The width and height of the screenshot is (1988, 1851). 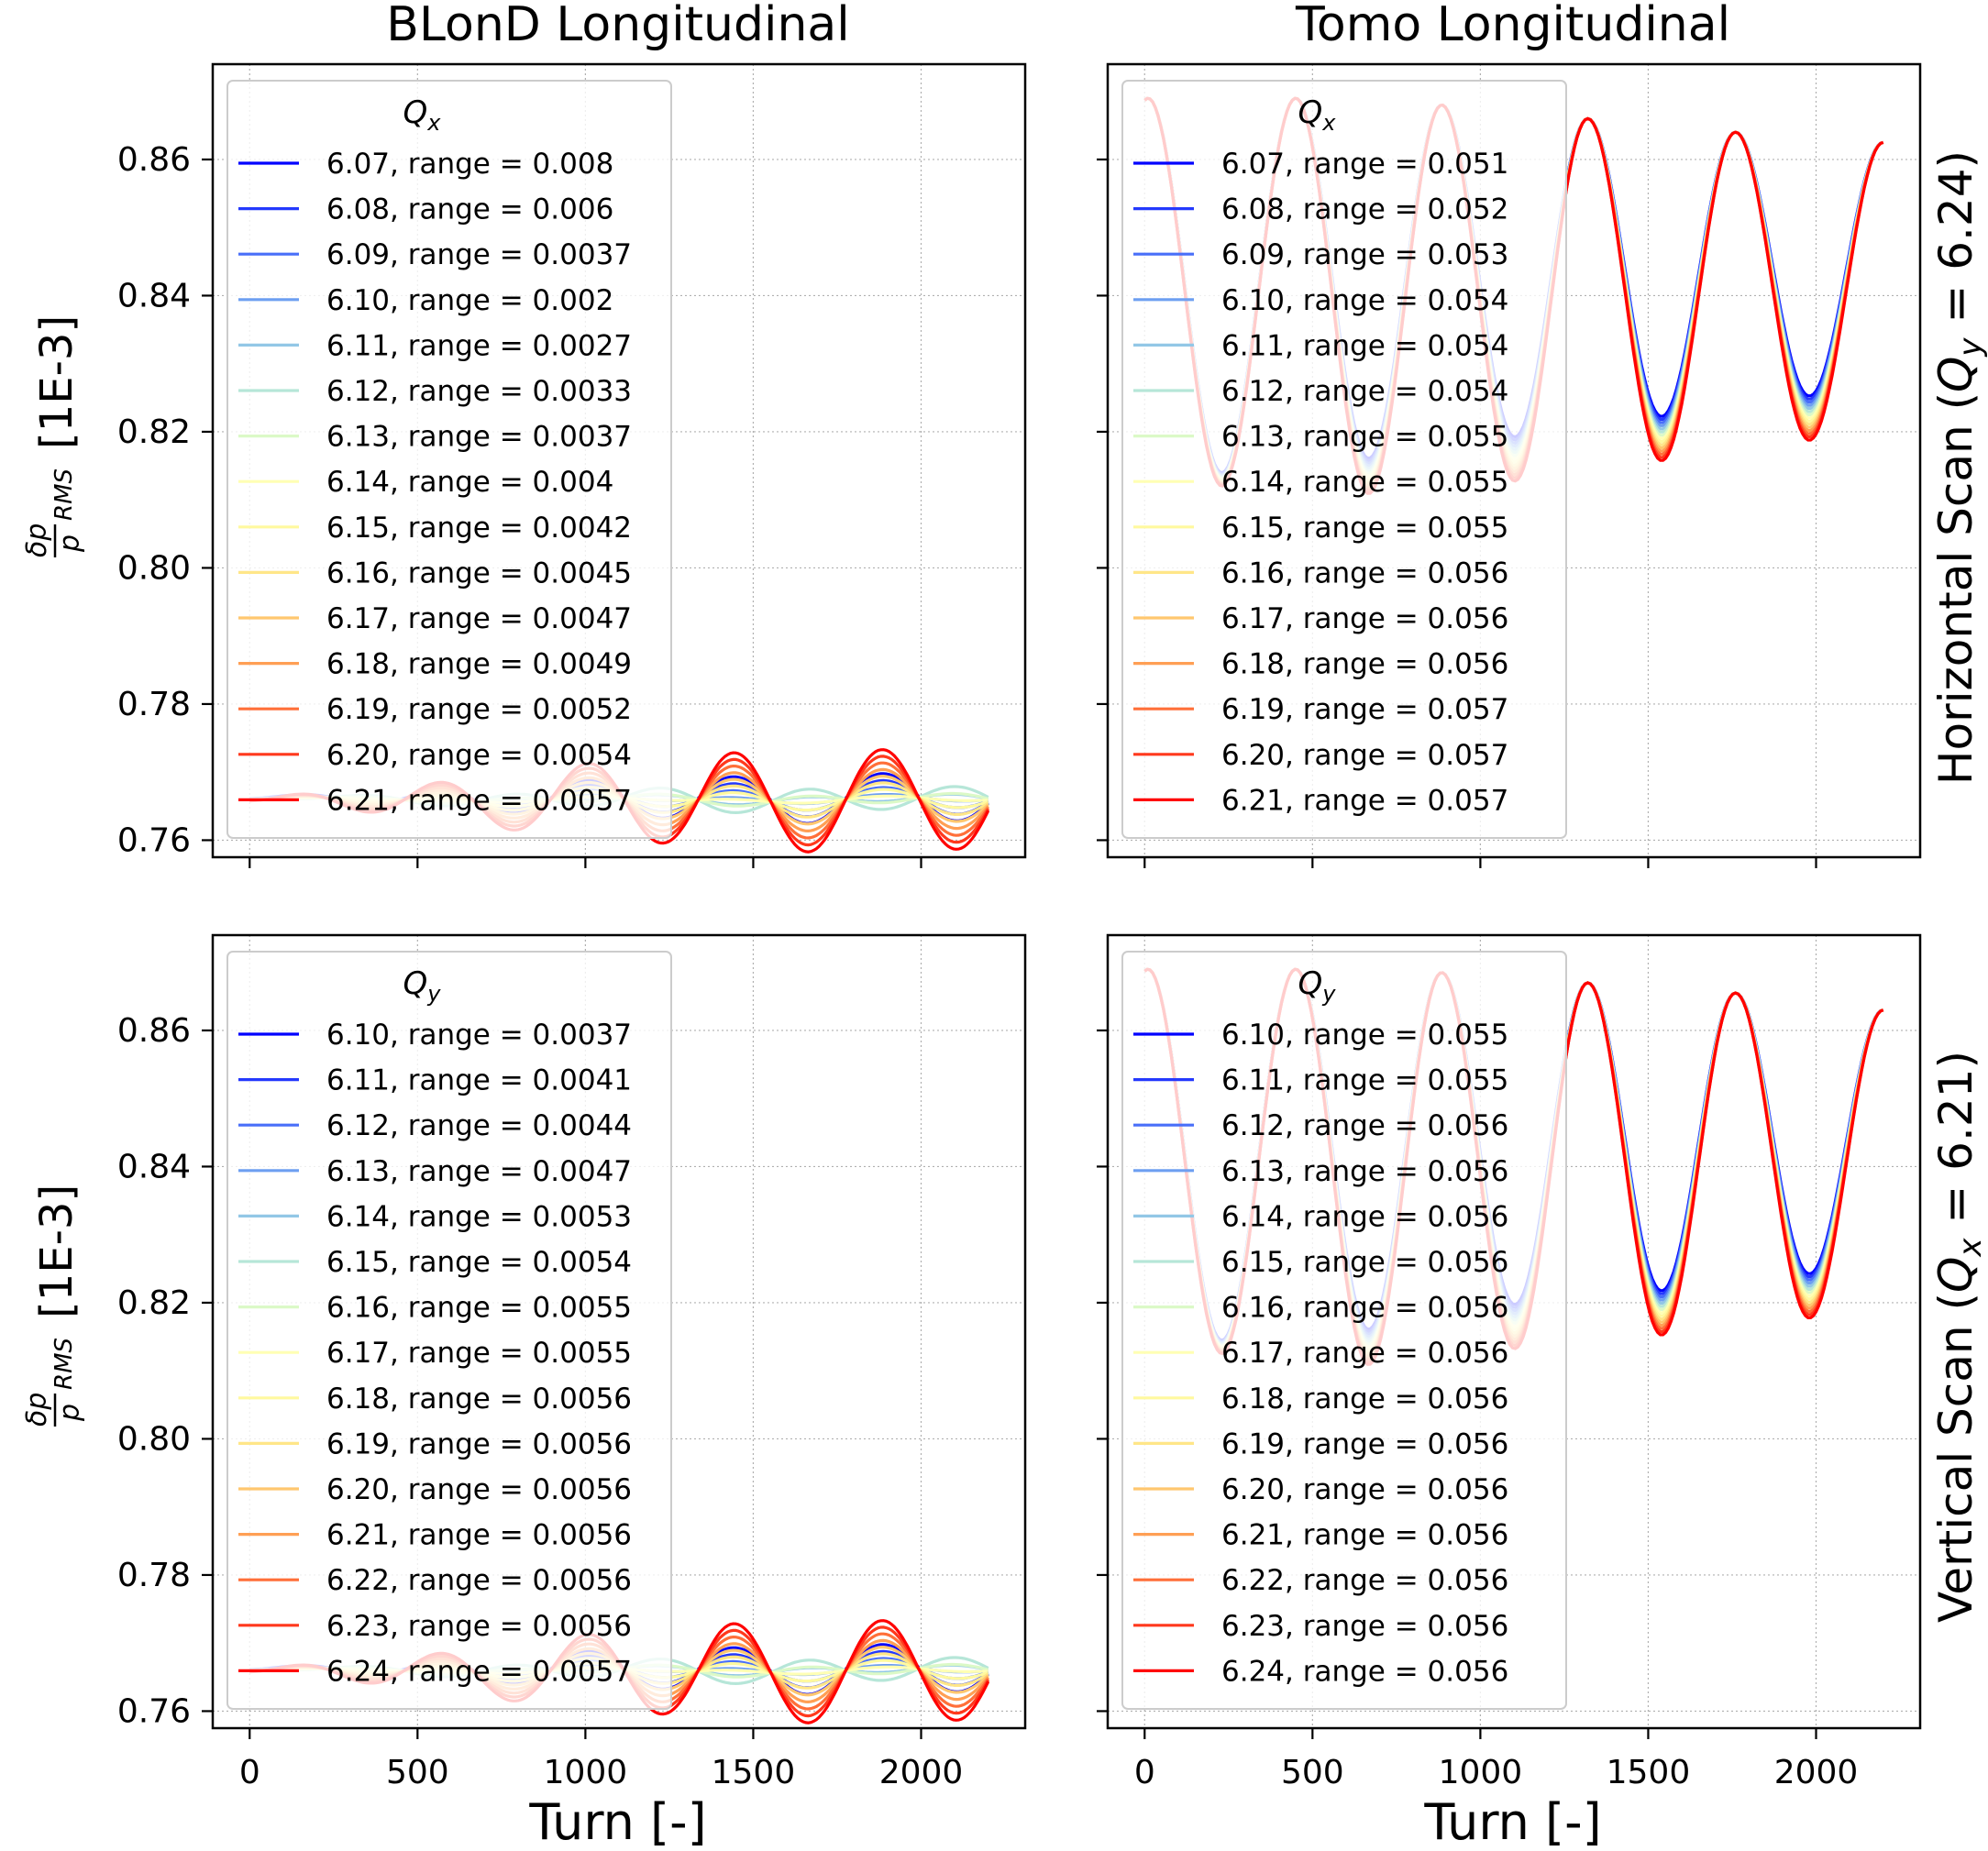 I want to click on legend-entry: 6.17, range = 0.0047, so click(x=479, y=618).